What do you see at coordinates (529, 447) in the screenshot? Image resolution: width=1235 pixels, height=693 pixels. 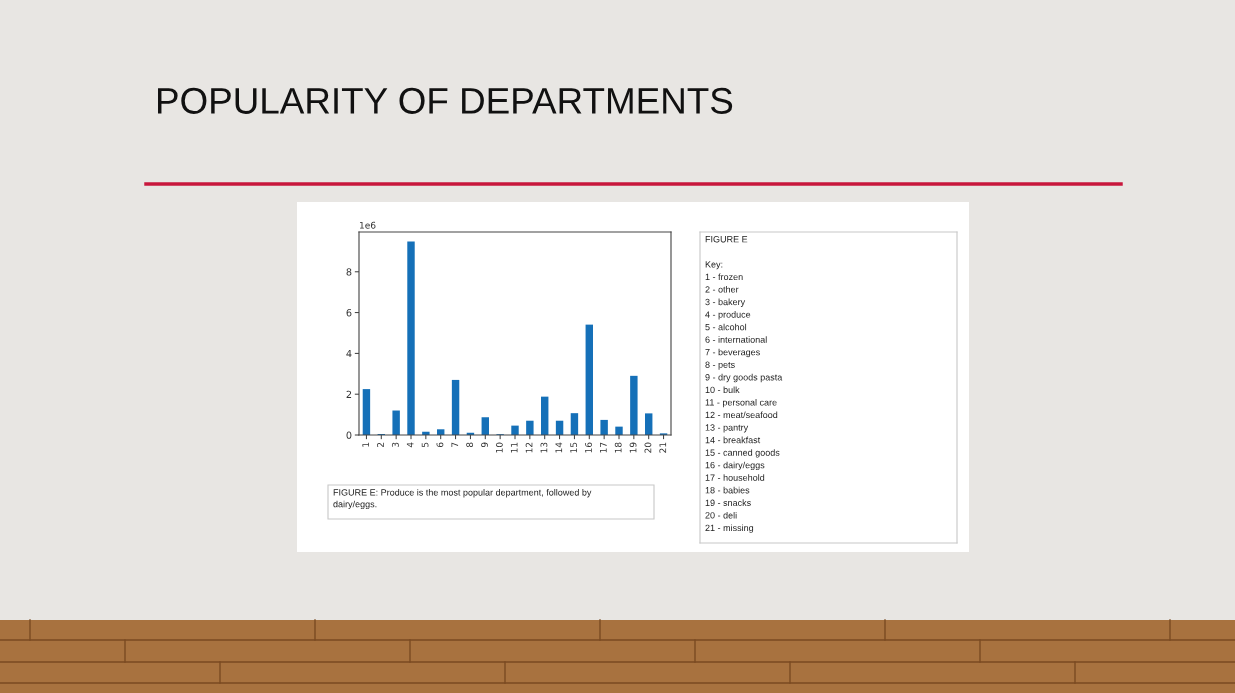 I see `x-tick-label: 12` at bounding box center [529, 447].